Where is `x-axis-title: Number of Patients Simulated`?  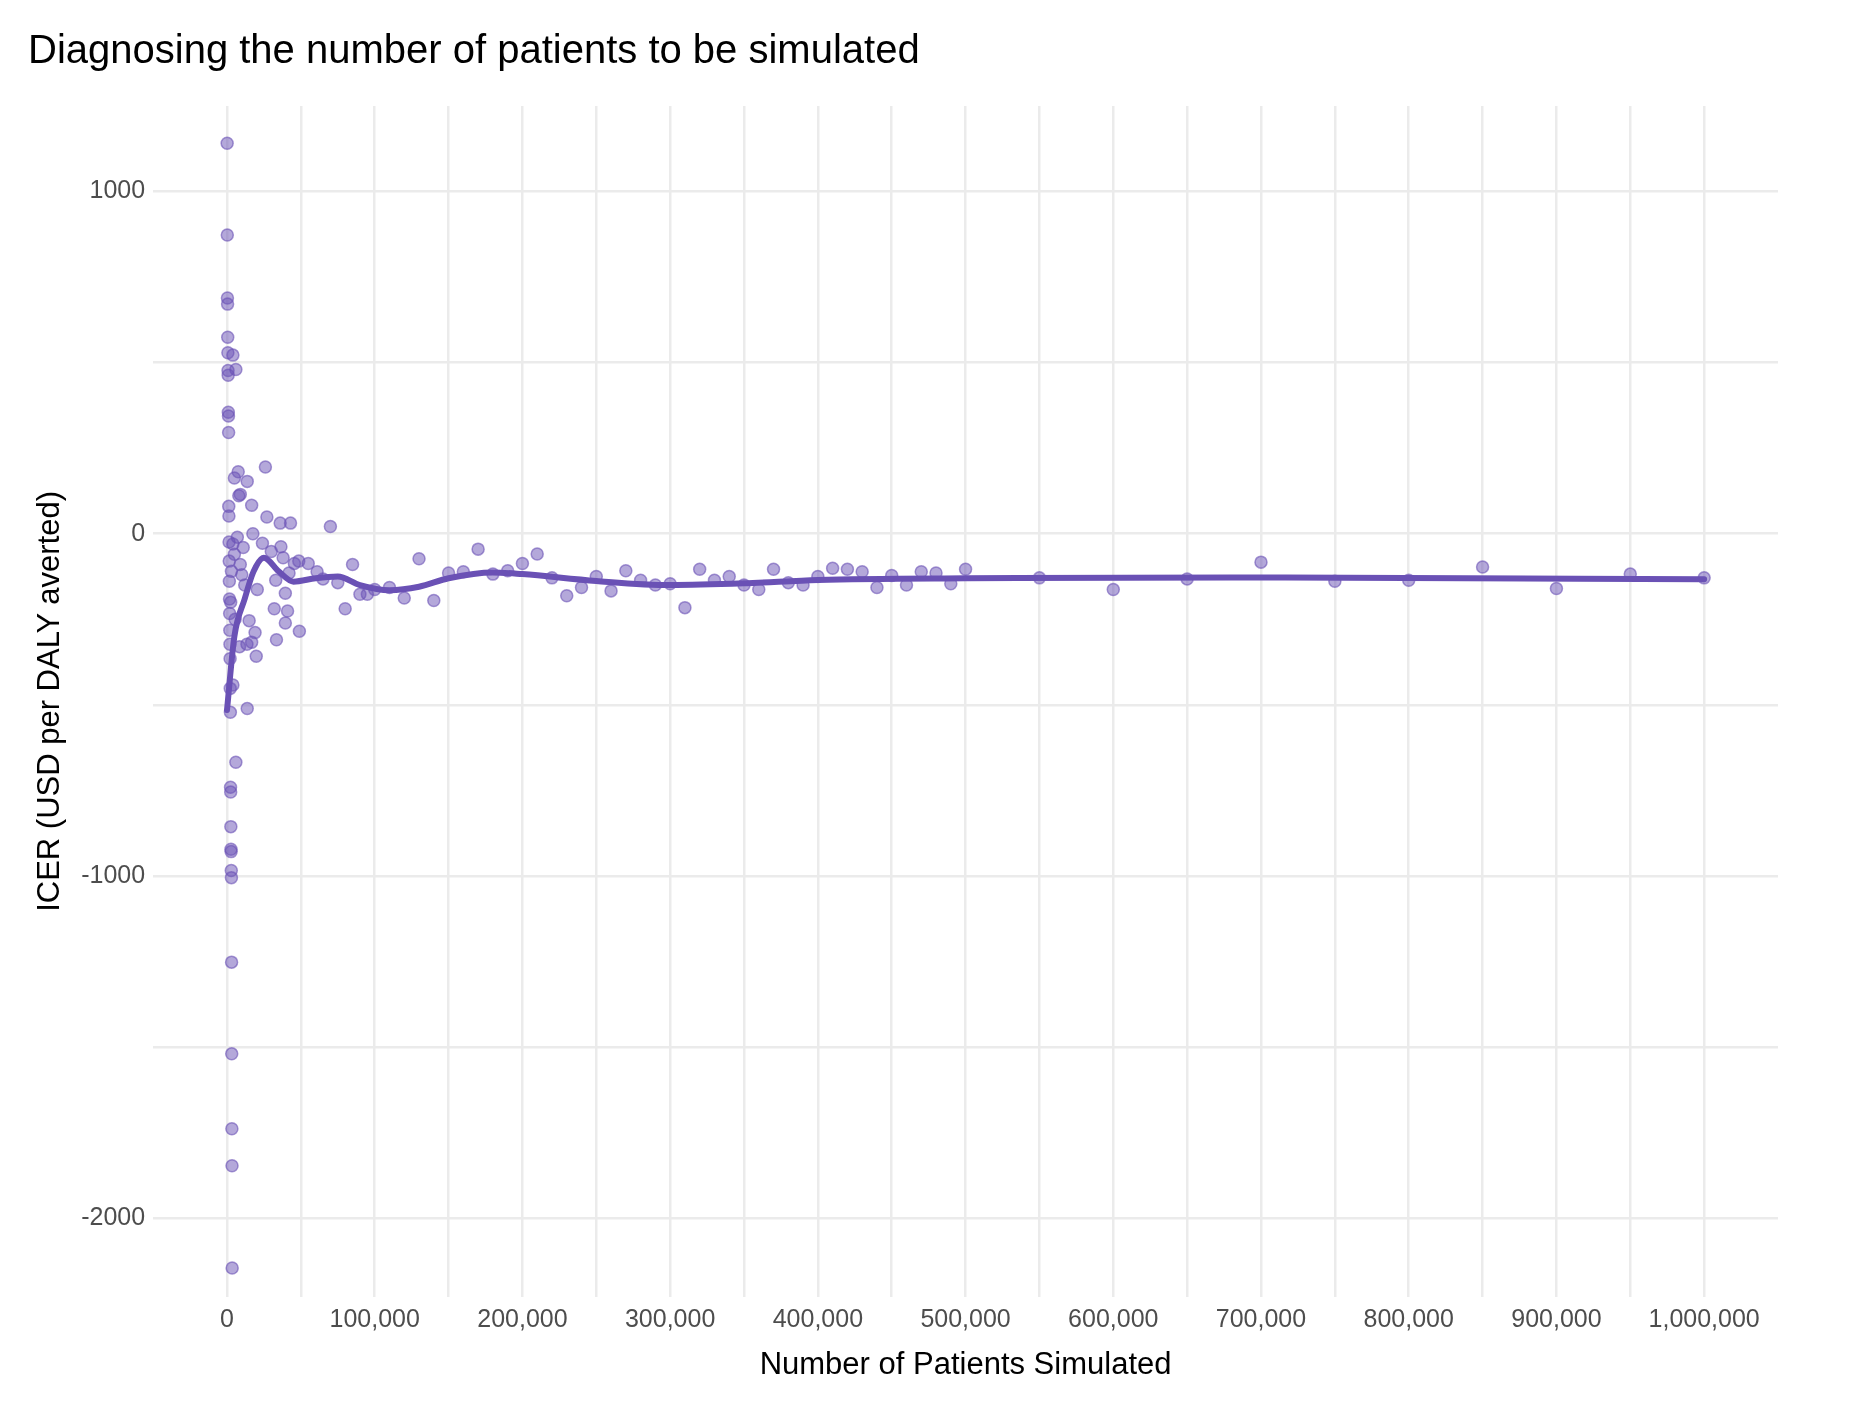 x-axis-title: Number of Patients Simulated is located at coordinates (965, 1363).